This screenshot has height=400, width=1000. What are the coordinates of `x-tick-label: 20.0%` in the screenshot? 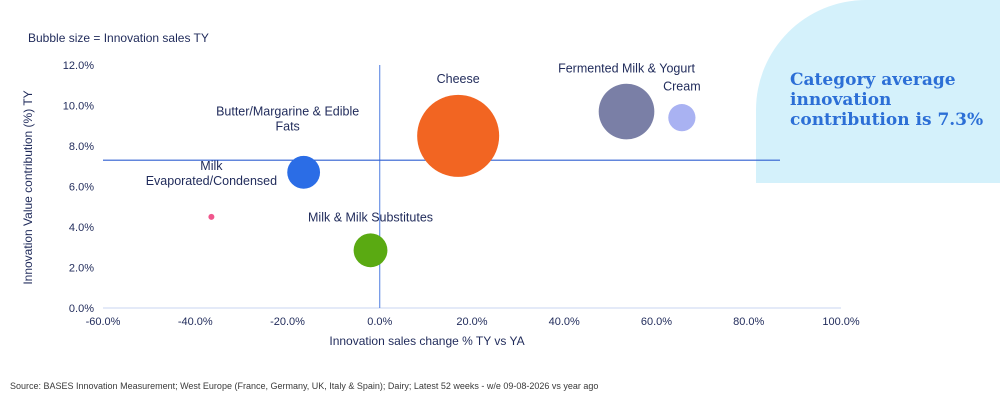 It's located at (471, 322).